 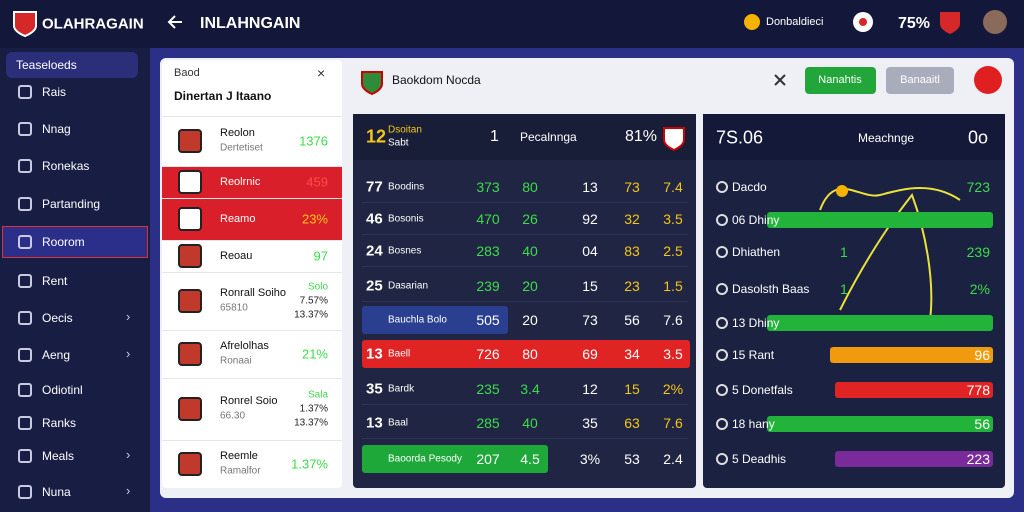 I want to click on cell: 285, so click(x=488, y=423).